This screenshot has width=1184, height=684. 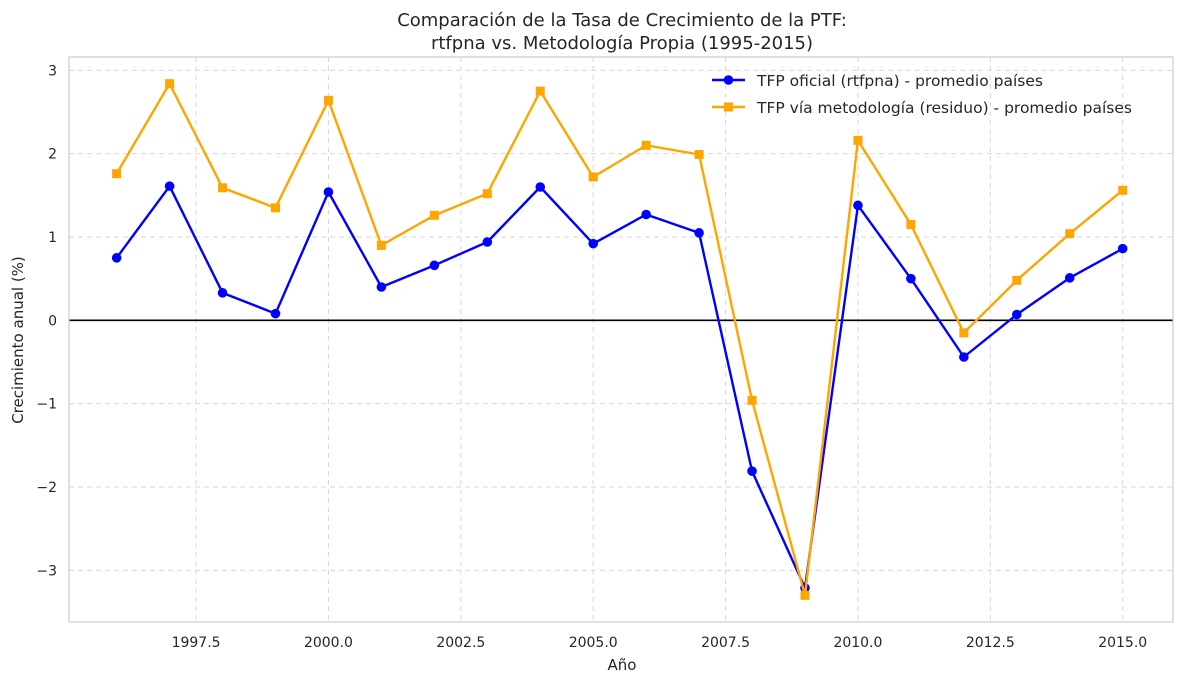 I want to click on y-tick-label: 3, so click(x=52, y=71).